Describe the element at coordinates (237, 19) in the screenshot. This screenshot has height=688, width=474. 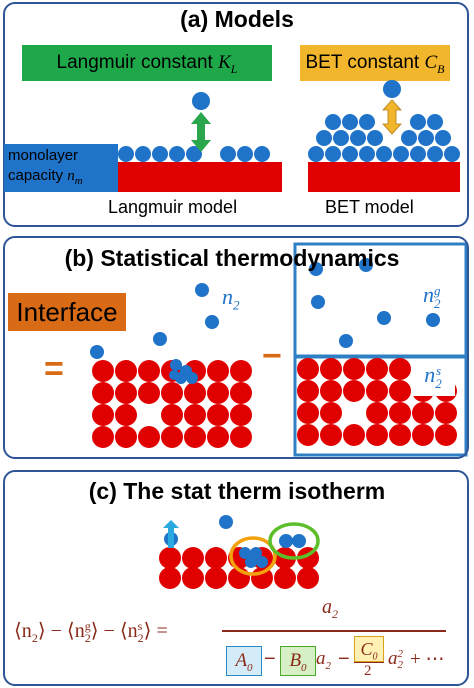
I see `panel-a-title: (a) Models` at that location.